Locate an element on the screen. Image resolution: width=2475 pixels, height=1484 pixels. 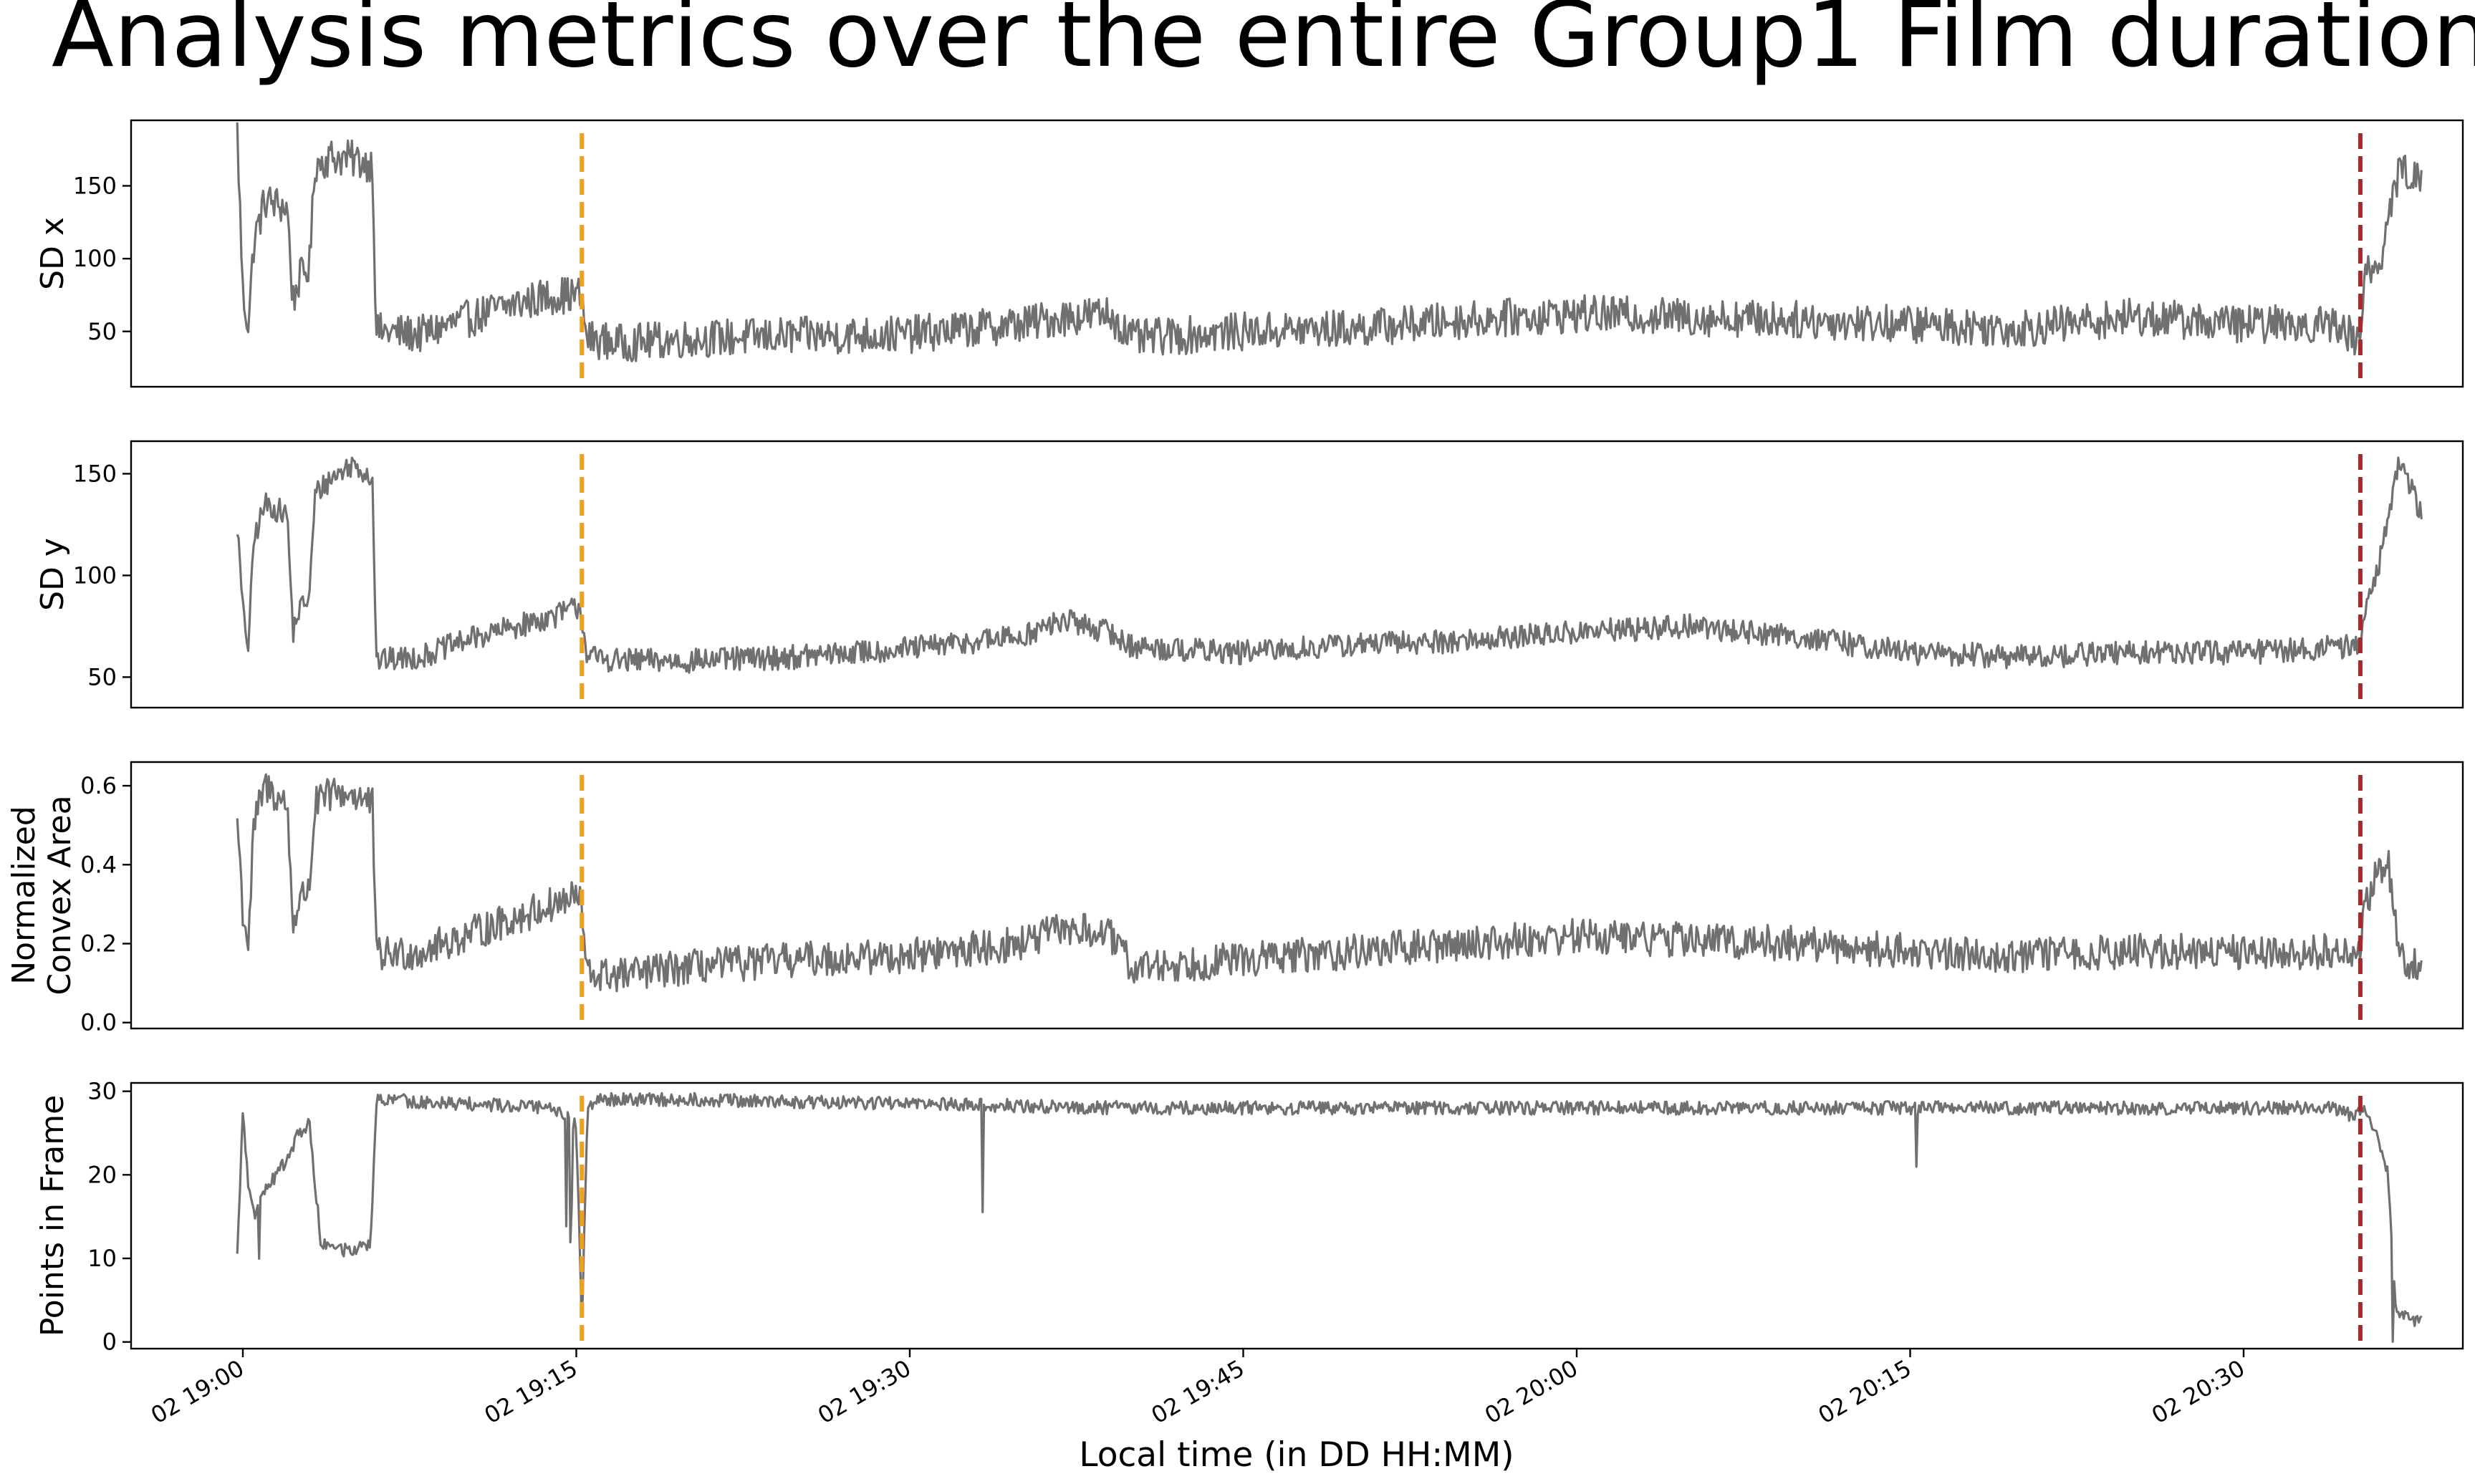
y-axis-label: SD x is located at coordinates (52, 253).